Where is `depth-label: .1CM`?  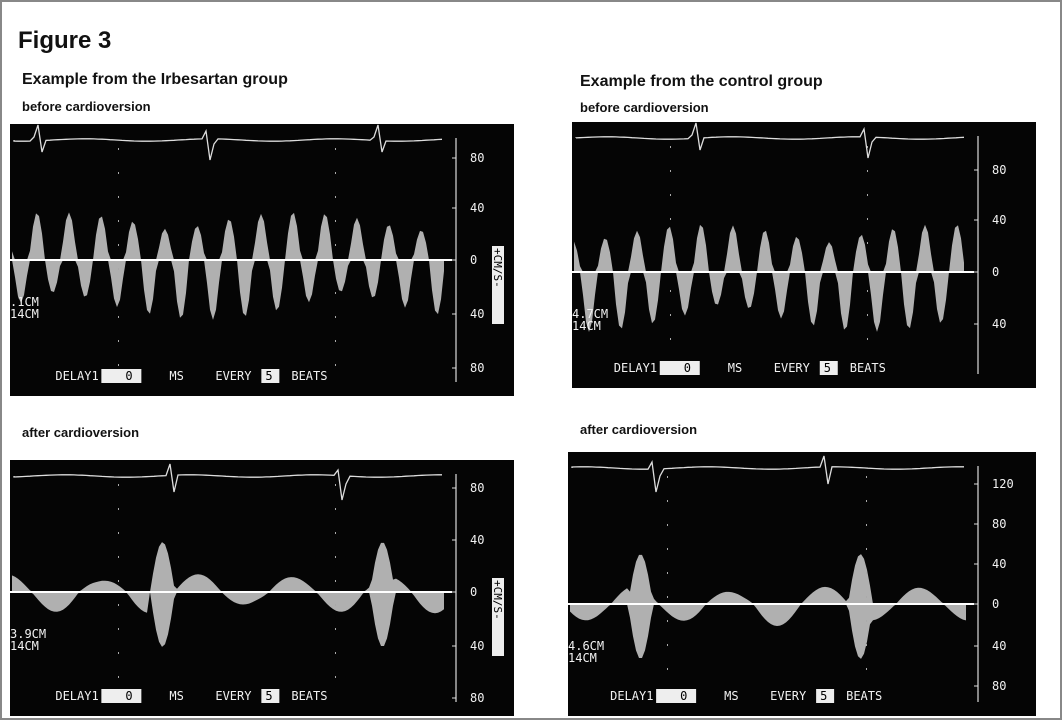
depth-label: .1CM is located at coordinates (24, 302).